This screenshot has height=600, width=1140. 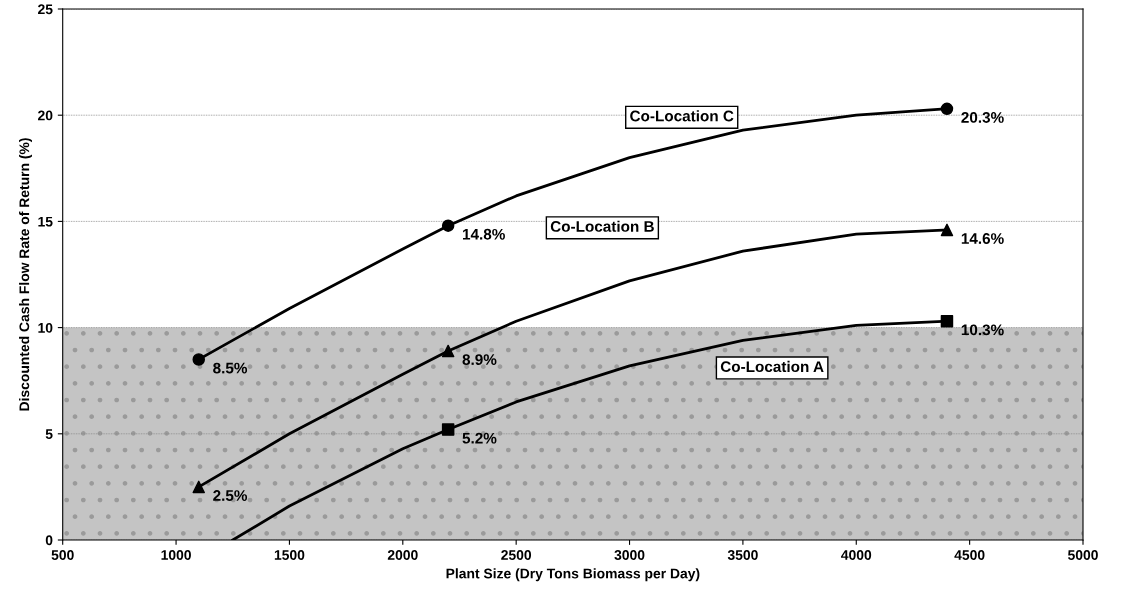 I want to click on y-tick-label: 10, so click(x=45, y=327).